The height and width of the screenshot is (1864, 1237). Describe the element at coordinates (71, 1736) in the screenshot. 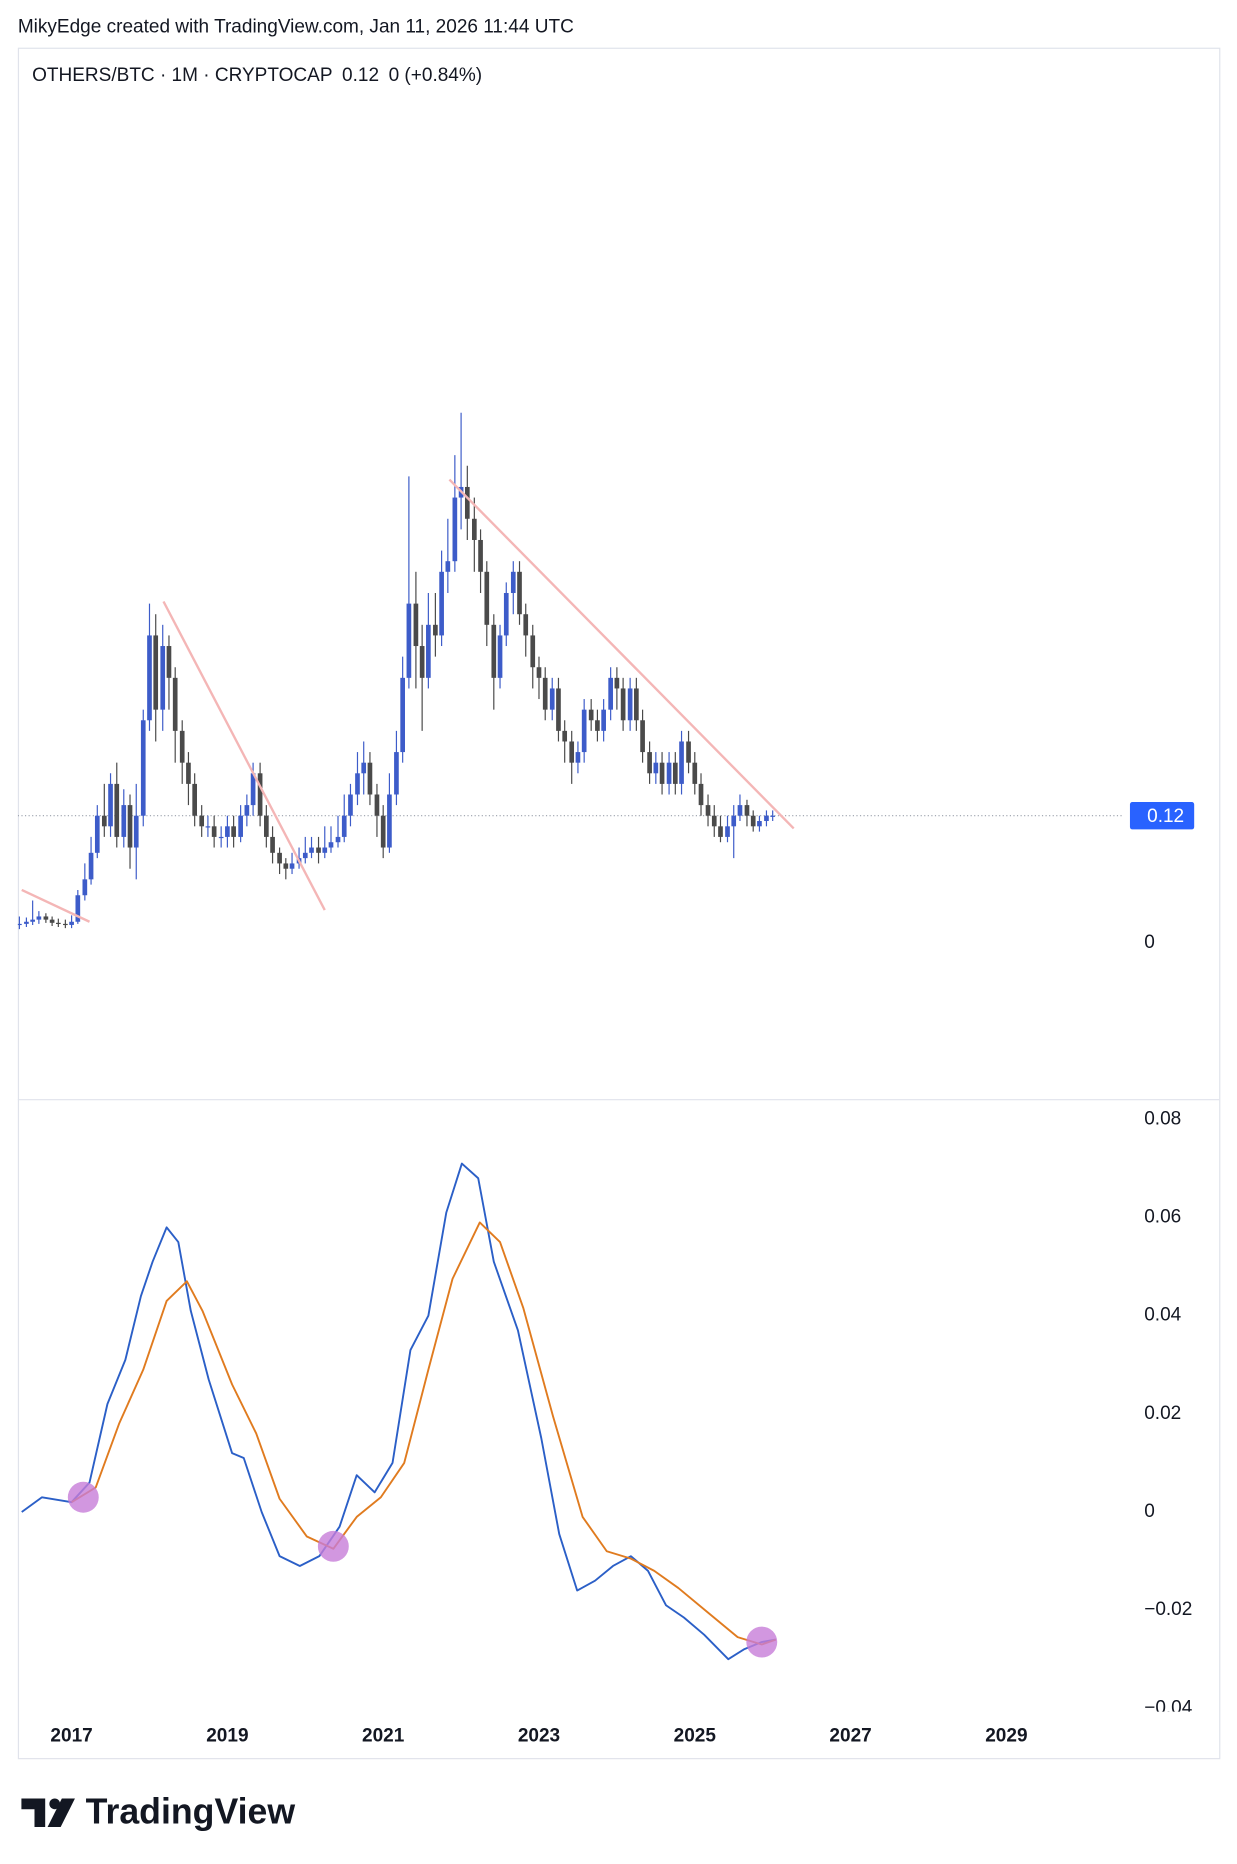

I see `x-tick-label: 2017` at that location.